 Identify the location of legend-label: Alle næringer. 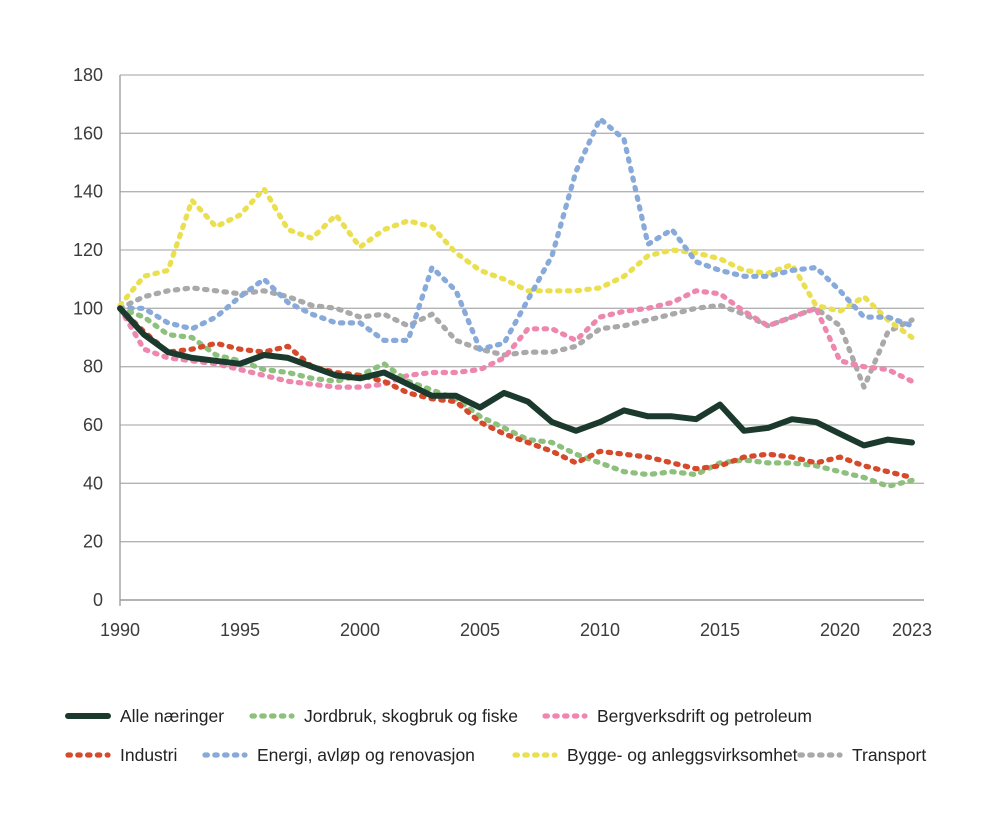
(172, 716).